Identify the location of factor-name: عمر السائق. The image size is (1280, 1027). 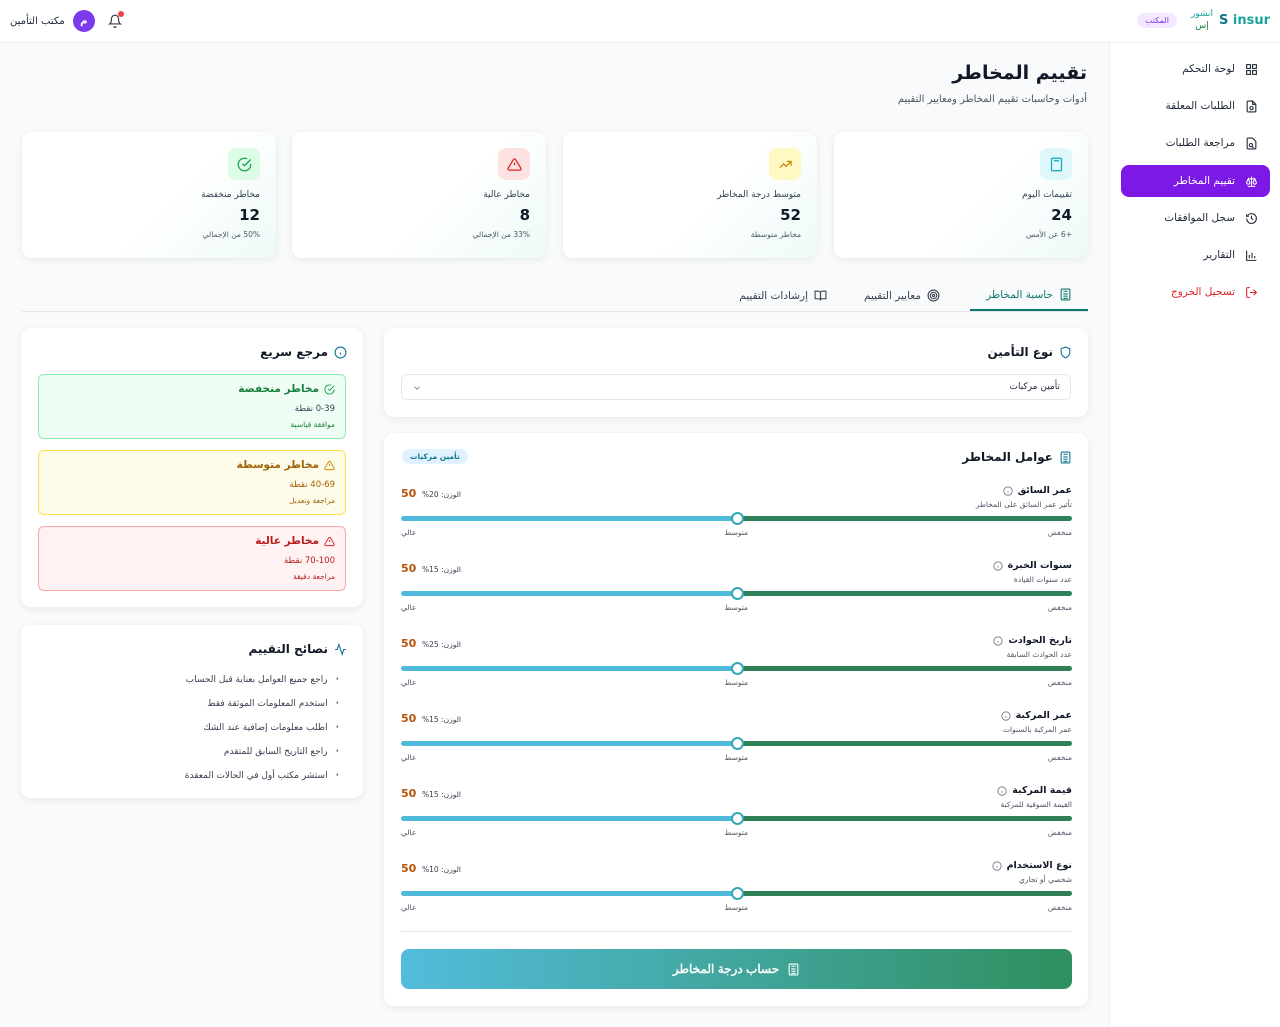
(1037, 490).